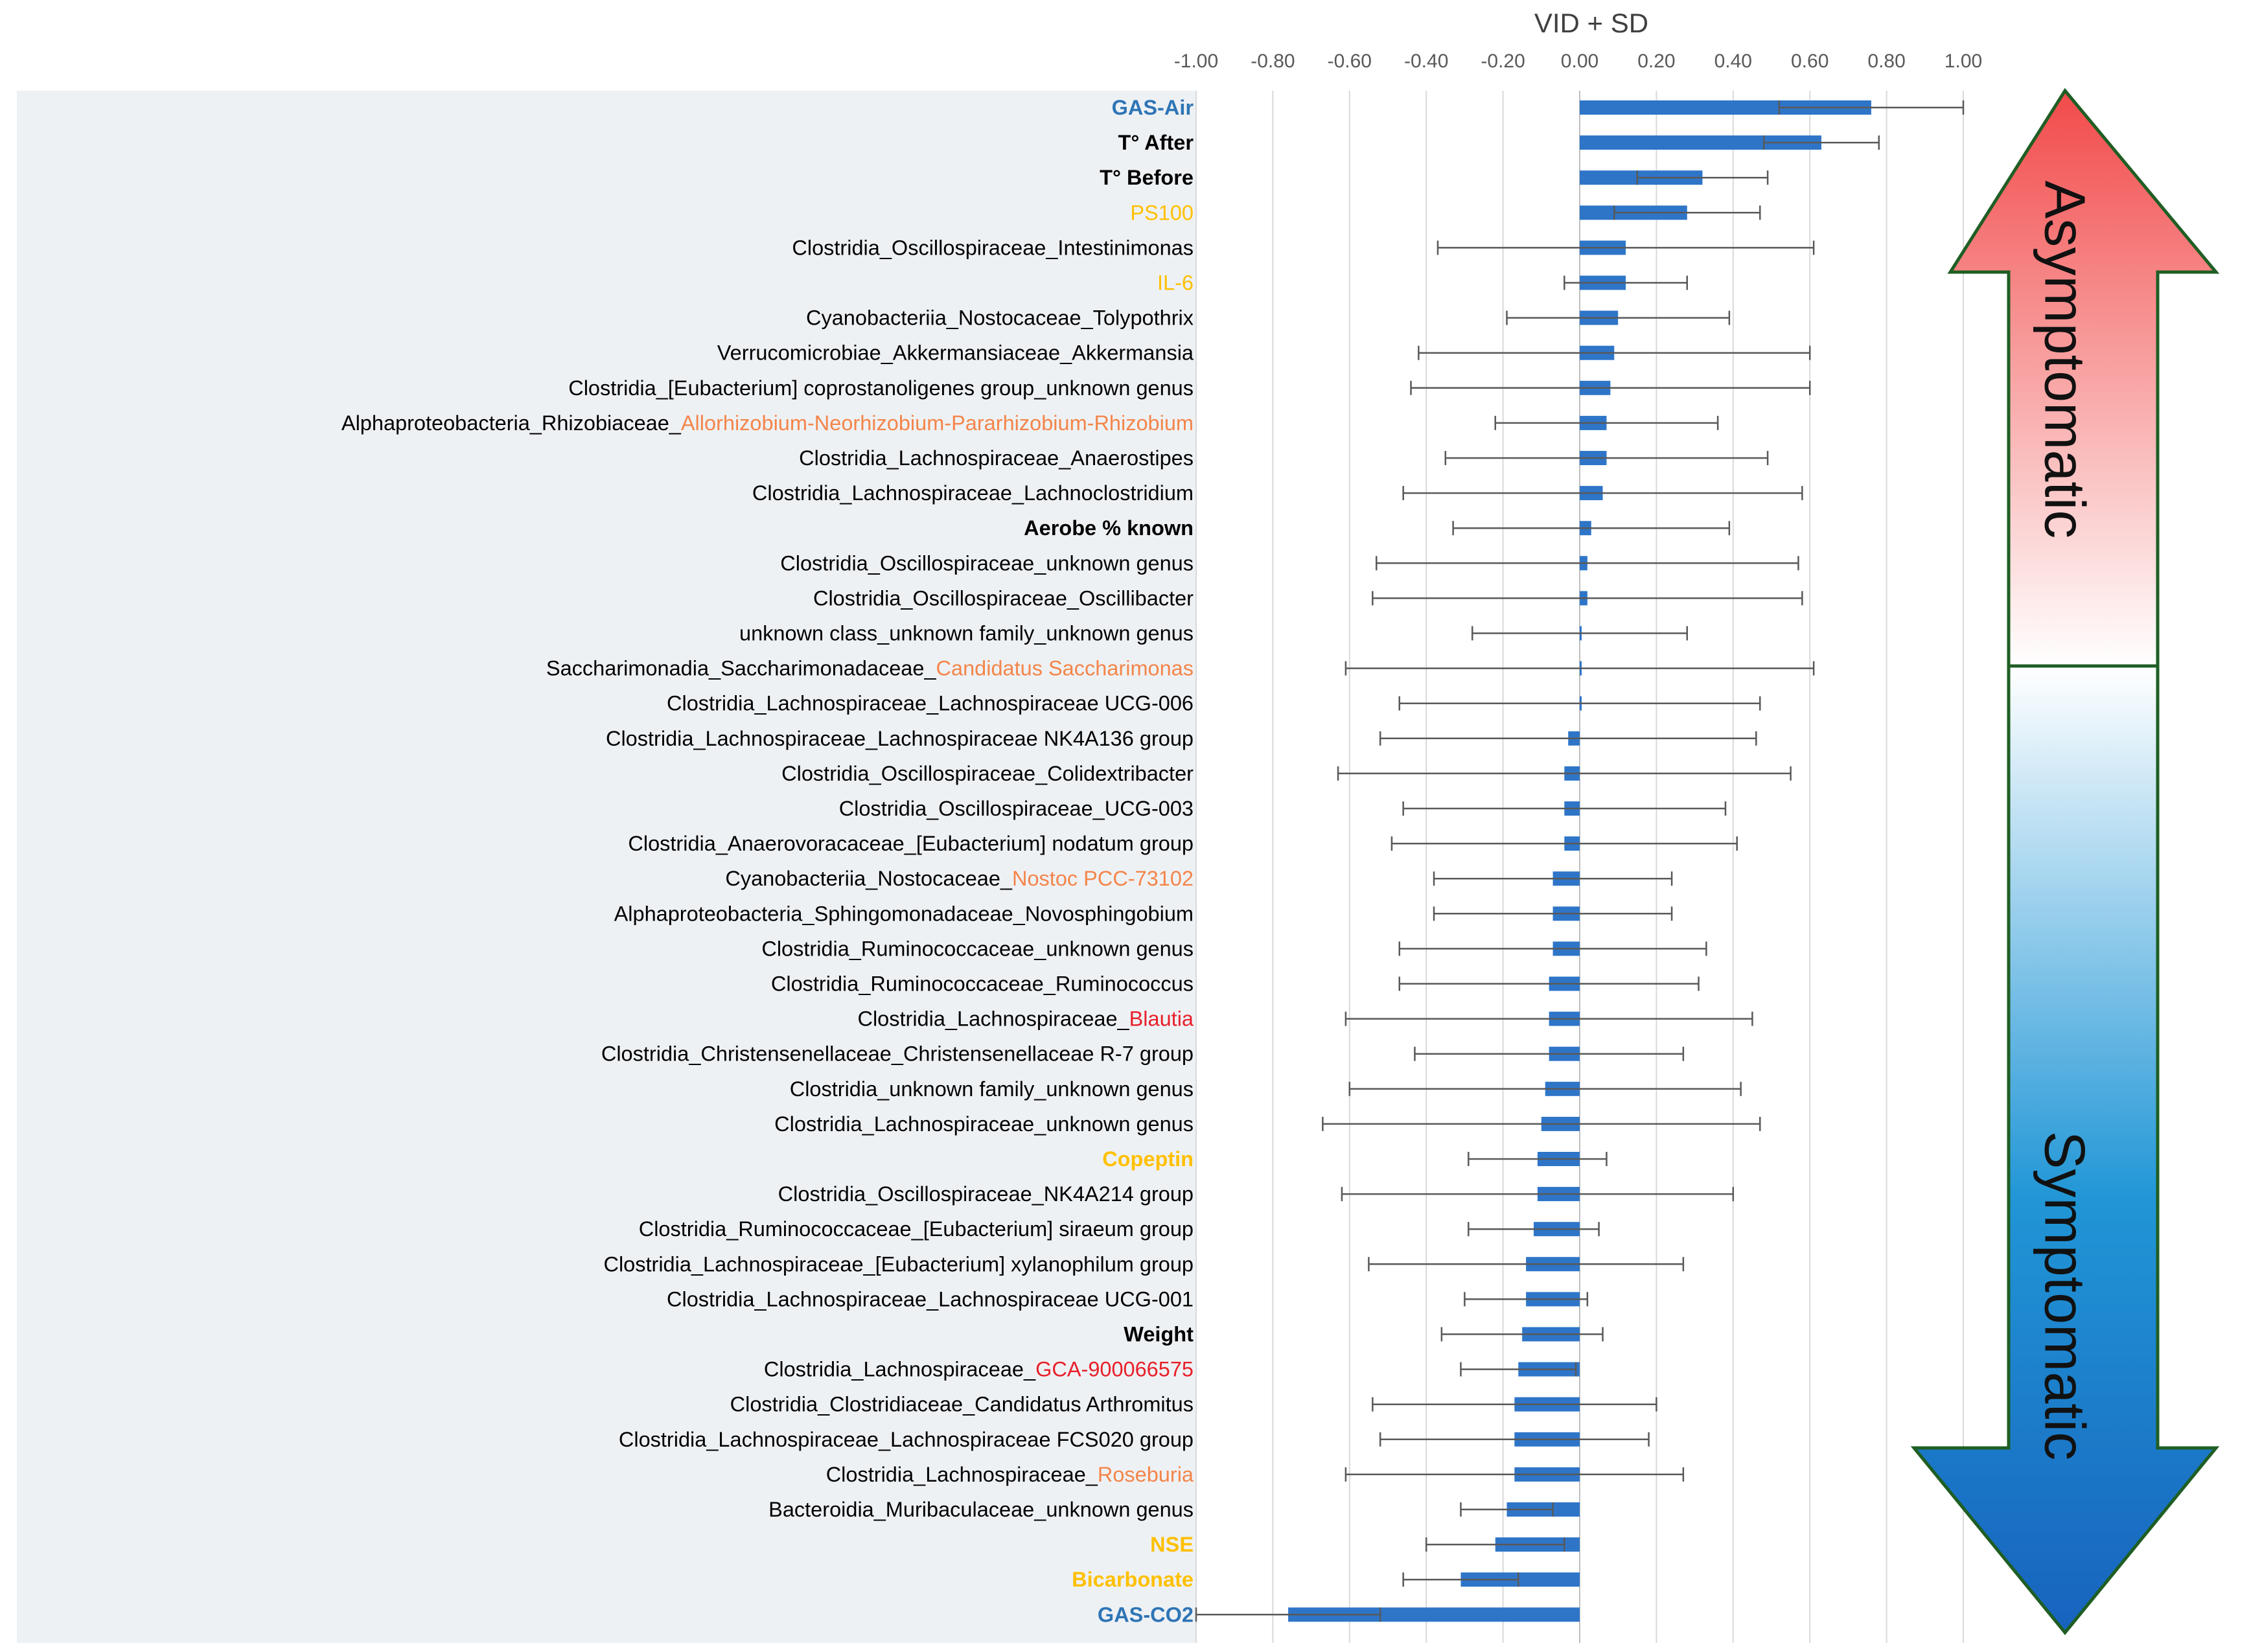  Describe the element at coordinates (869, 878) in the screenshot. I see `category-label-segment: Cyanobacteriia_Nostocaceae_` at that location.